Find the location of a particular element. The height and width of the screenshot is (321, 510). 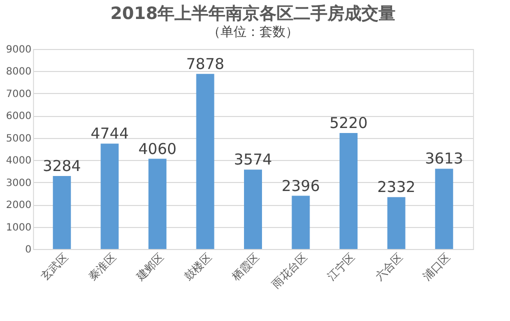

y-tick-label: 9000 is located at coordinates (19, 50).